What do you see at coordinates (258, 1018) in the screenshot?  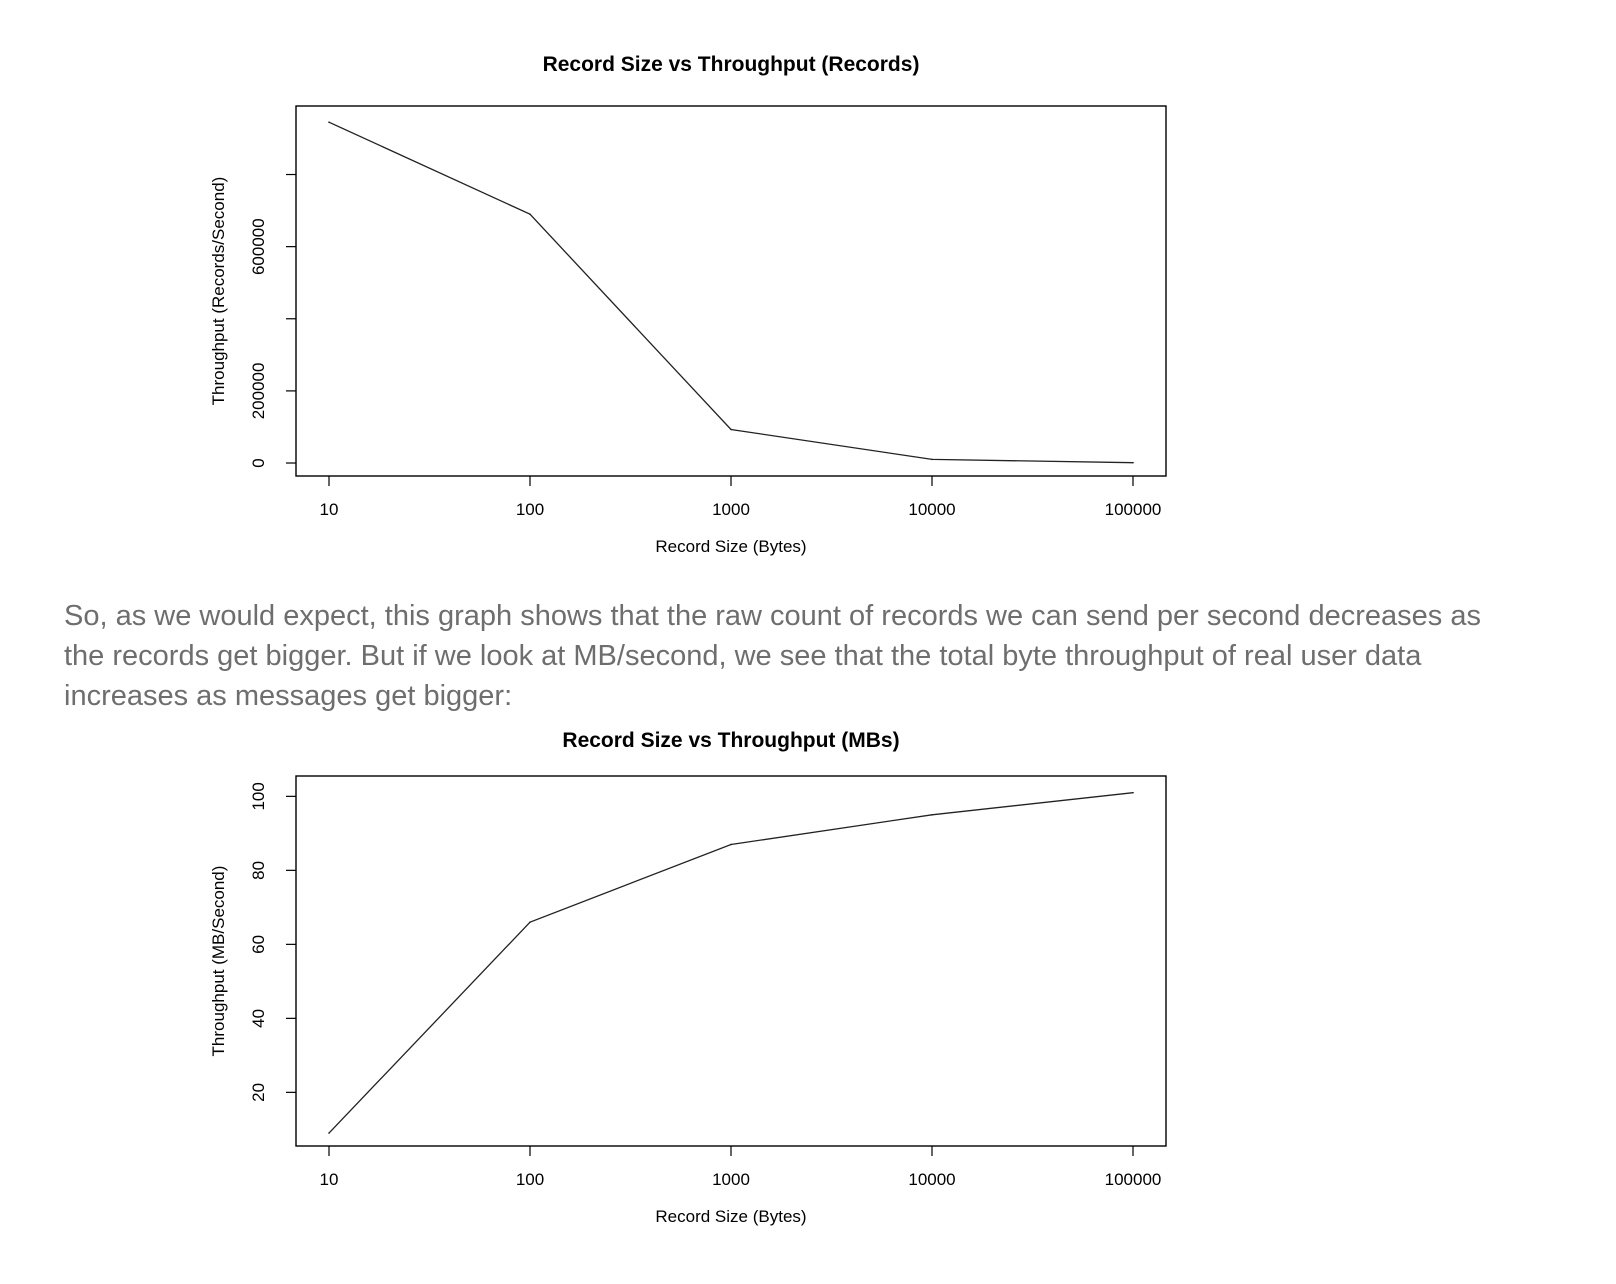 I see `y-tick-label: 40` at bounding box center [258, 1018].